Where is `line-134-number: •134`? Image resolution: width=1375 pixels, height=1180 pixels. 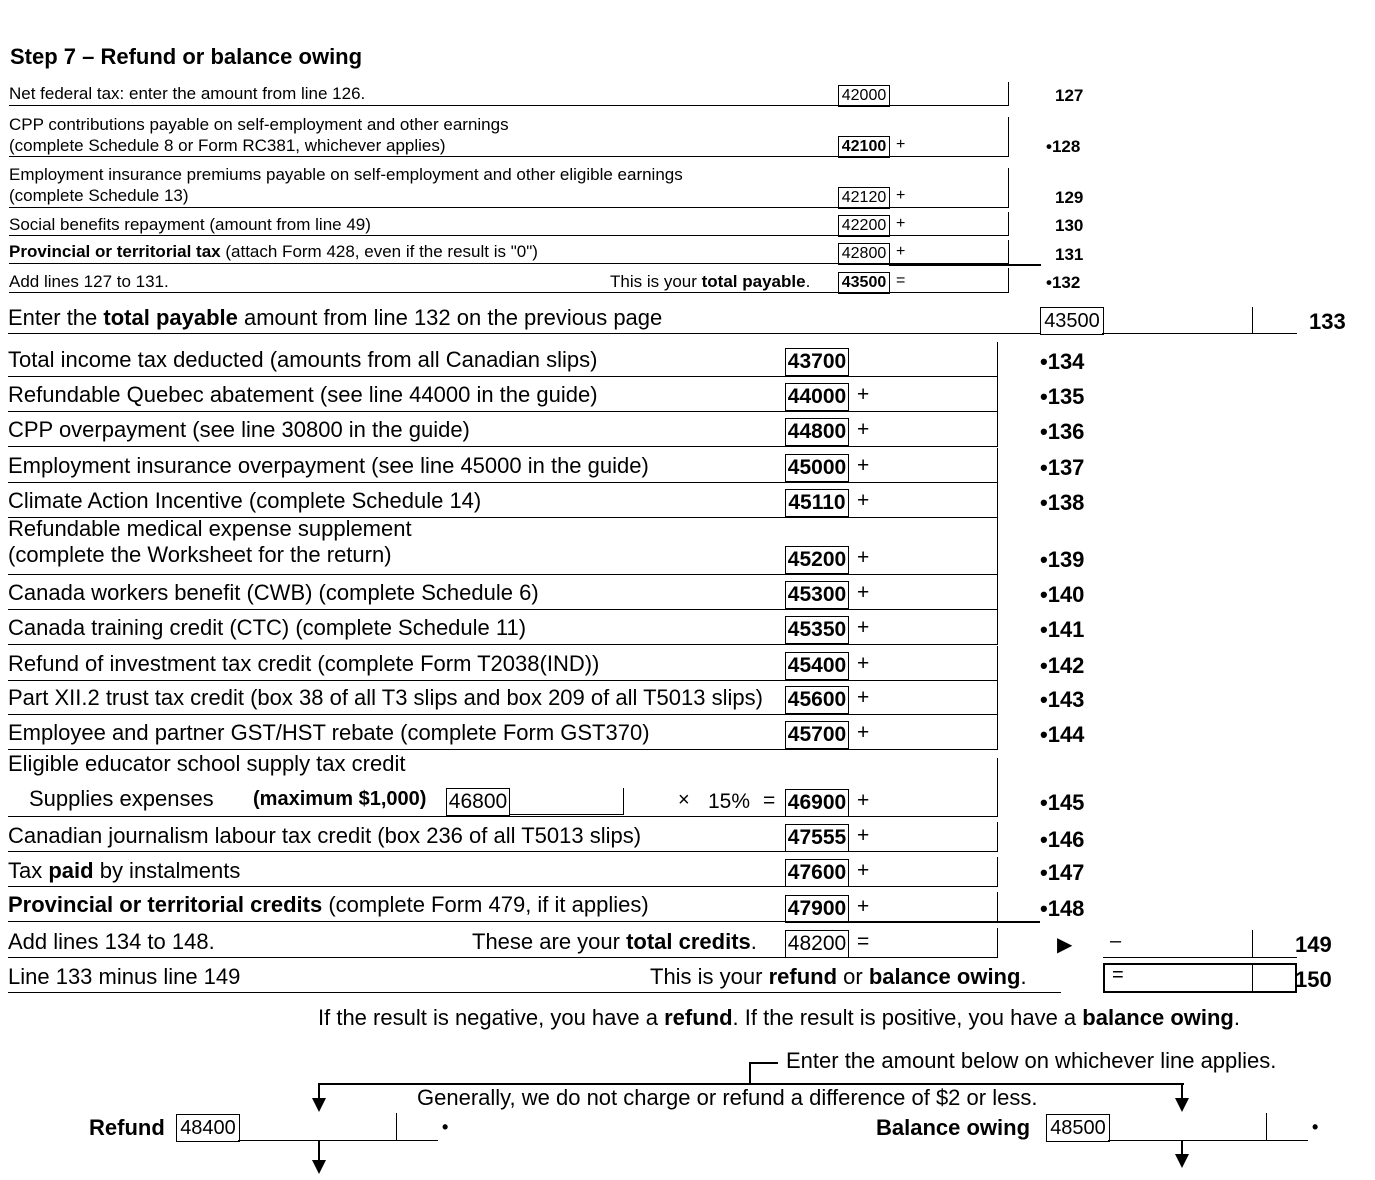
line-134-number: •134 is located at coordinates (1062, 361).